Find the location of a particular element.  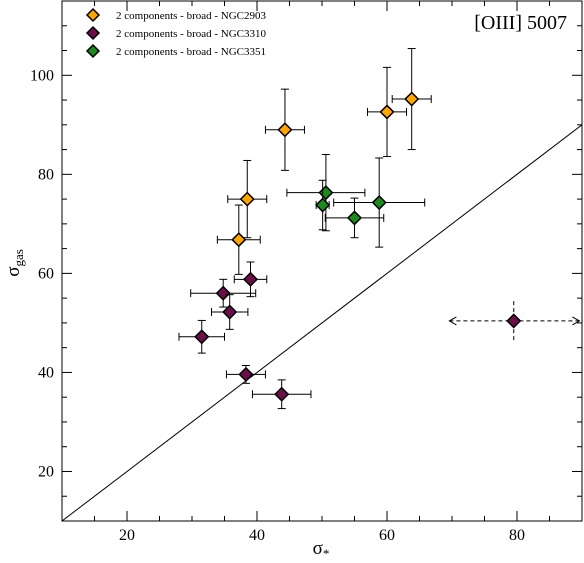

x-axis-label-sub: * is located at coordinates (326, 553).